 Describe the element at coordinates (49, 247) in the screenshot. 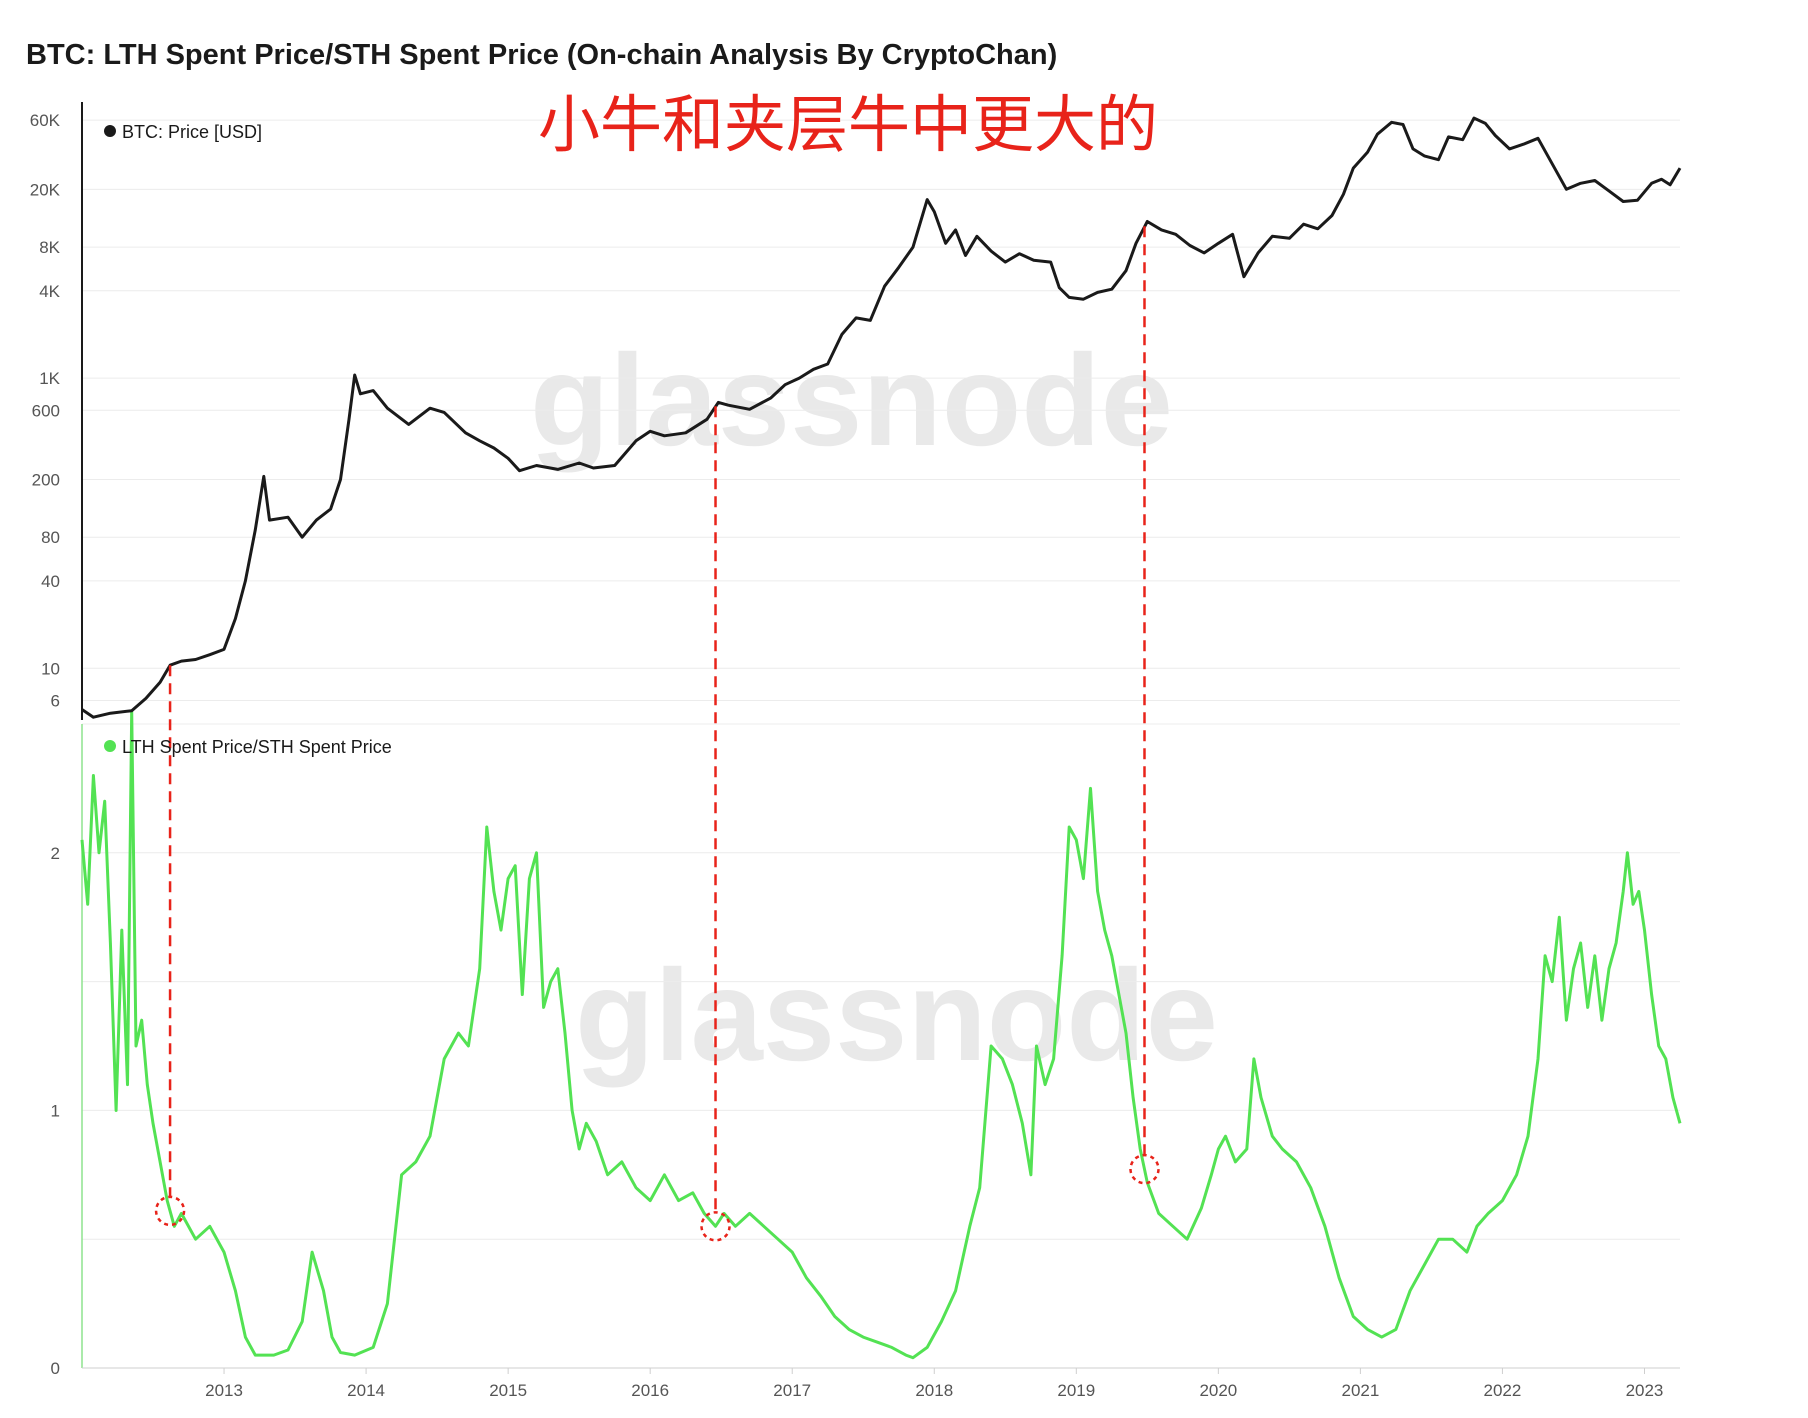

I see `price-y-tick-2: 8K` at that location.